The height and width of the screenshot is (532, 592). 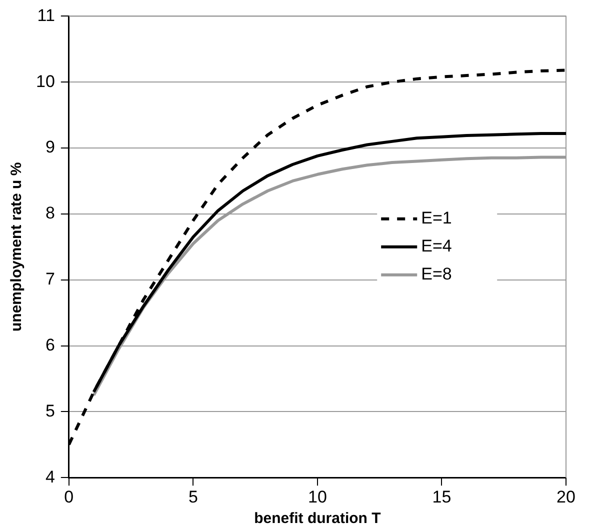 I want to click on x-tick-label: 10, so click(x=317, y=496).